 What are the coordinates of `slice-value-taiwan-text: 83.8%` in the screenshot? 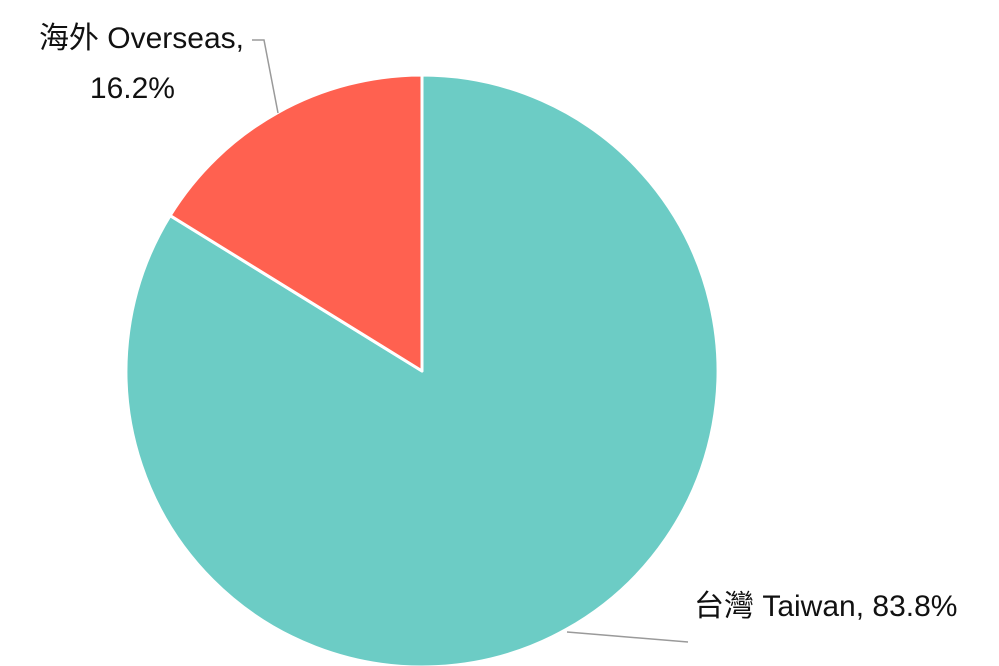 It's located at (914, 606).